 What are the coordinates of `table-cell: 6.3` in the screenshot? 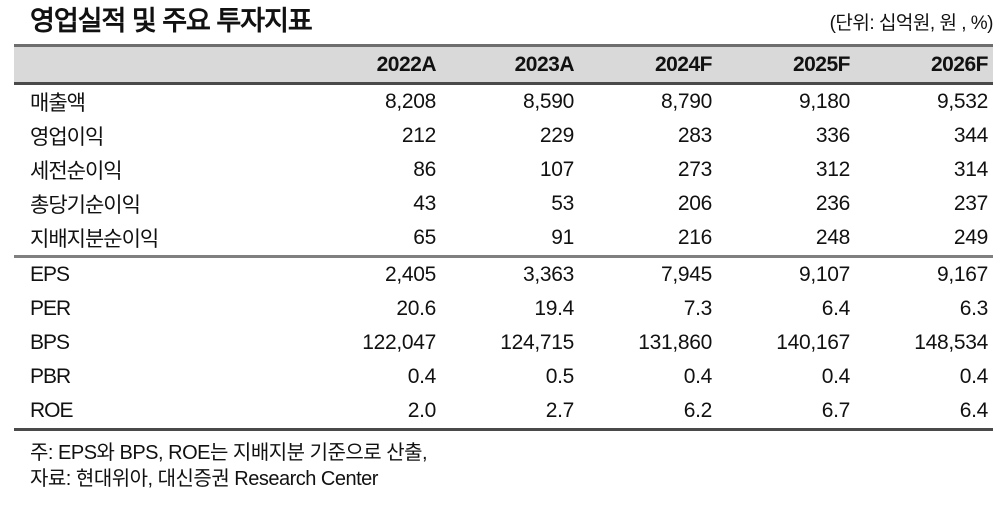 It's located at (974, 309).